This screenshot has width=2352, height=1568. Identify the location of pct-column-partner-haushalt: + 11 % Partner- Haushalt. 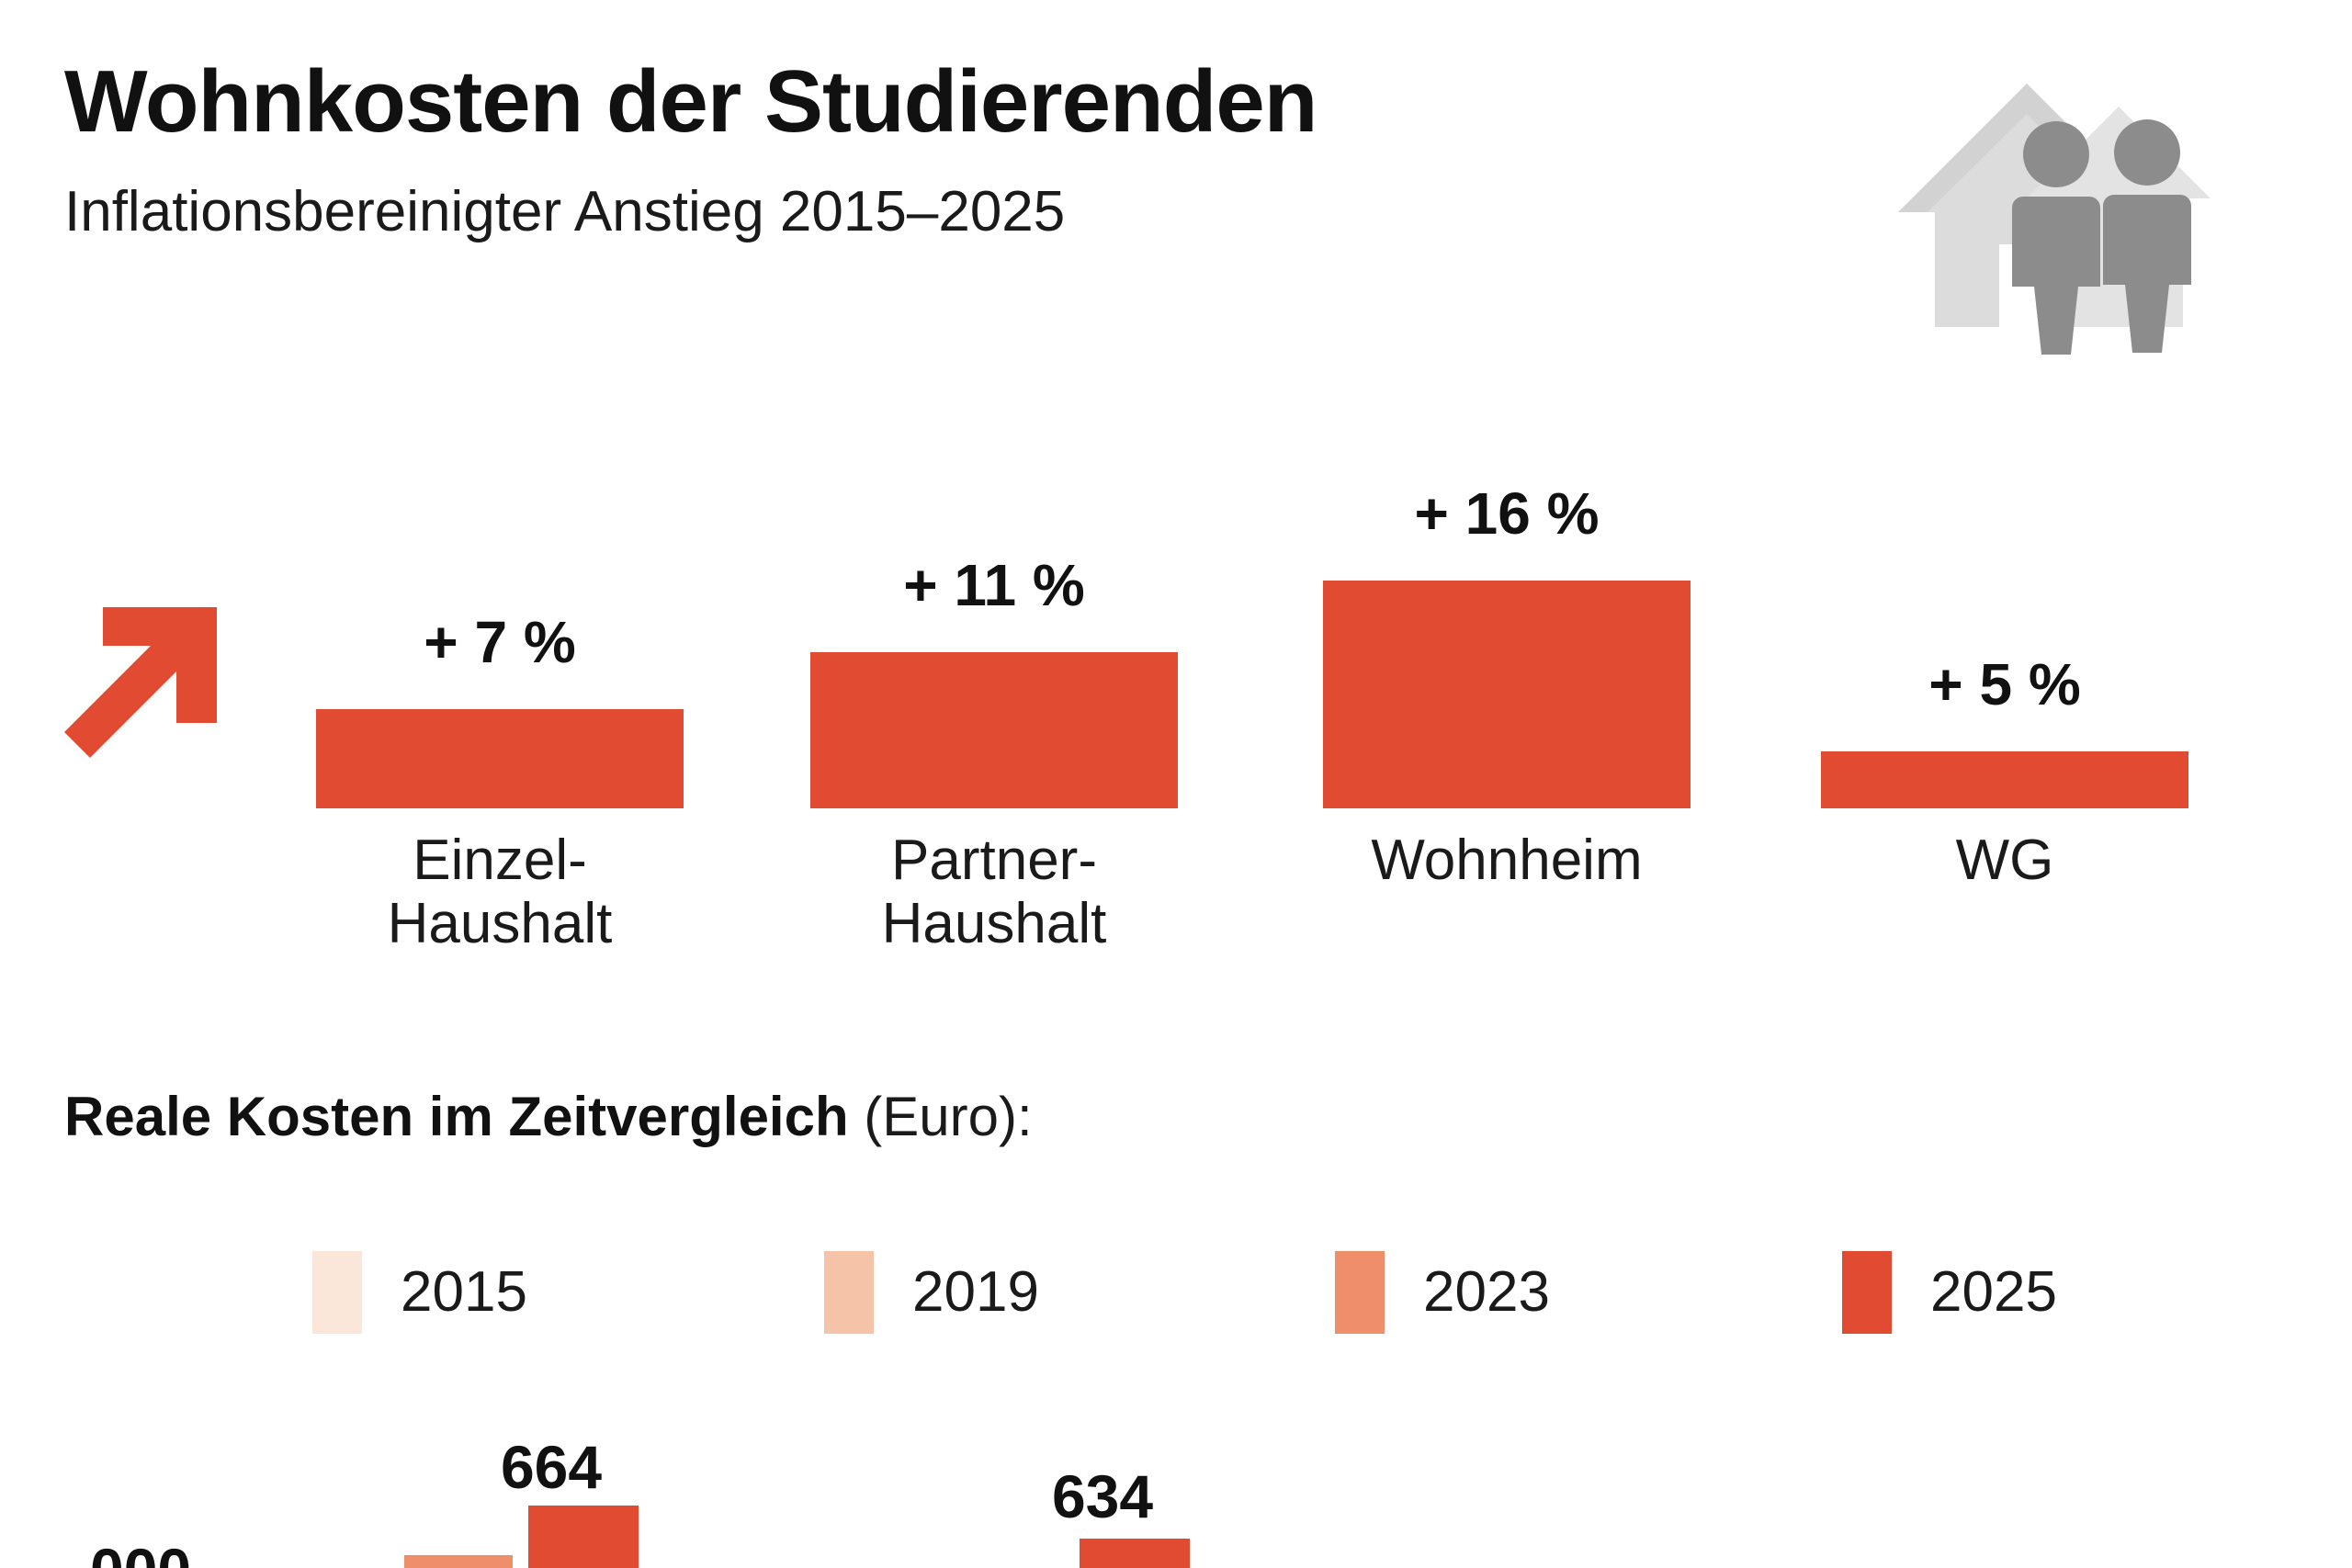
(994, 707).